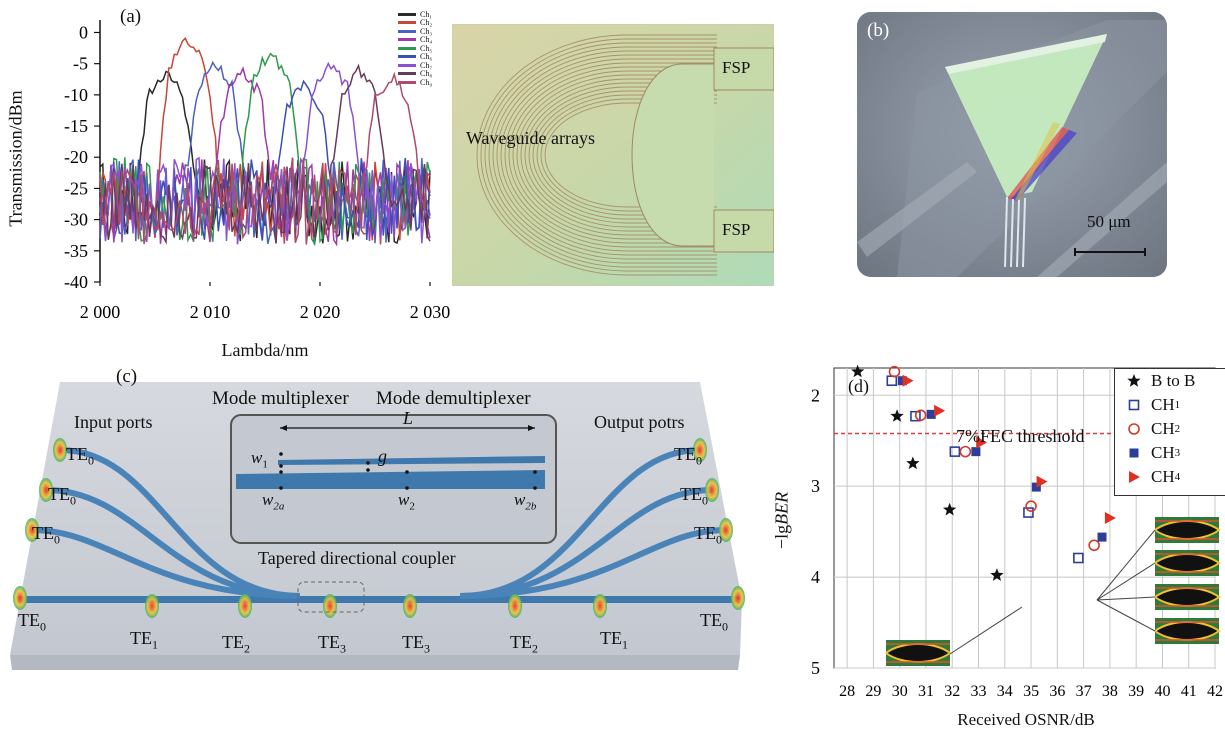 This screenshot has width=1225, height=738. Describe the element at coordinates (426, 74) in the screenshot. I see `legend-text: Ch₈` at that location.